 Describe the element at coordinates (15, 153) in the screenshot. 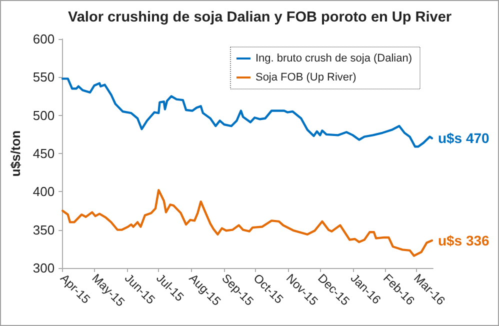

I see `y-axis-title: u$s/ton` at that location.